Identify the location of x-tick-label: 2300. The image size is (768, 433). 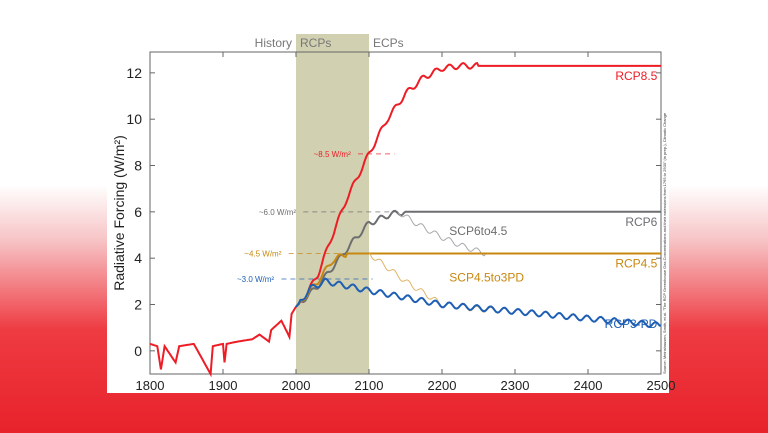
(515, 385).